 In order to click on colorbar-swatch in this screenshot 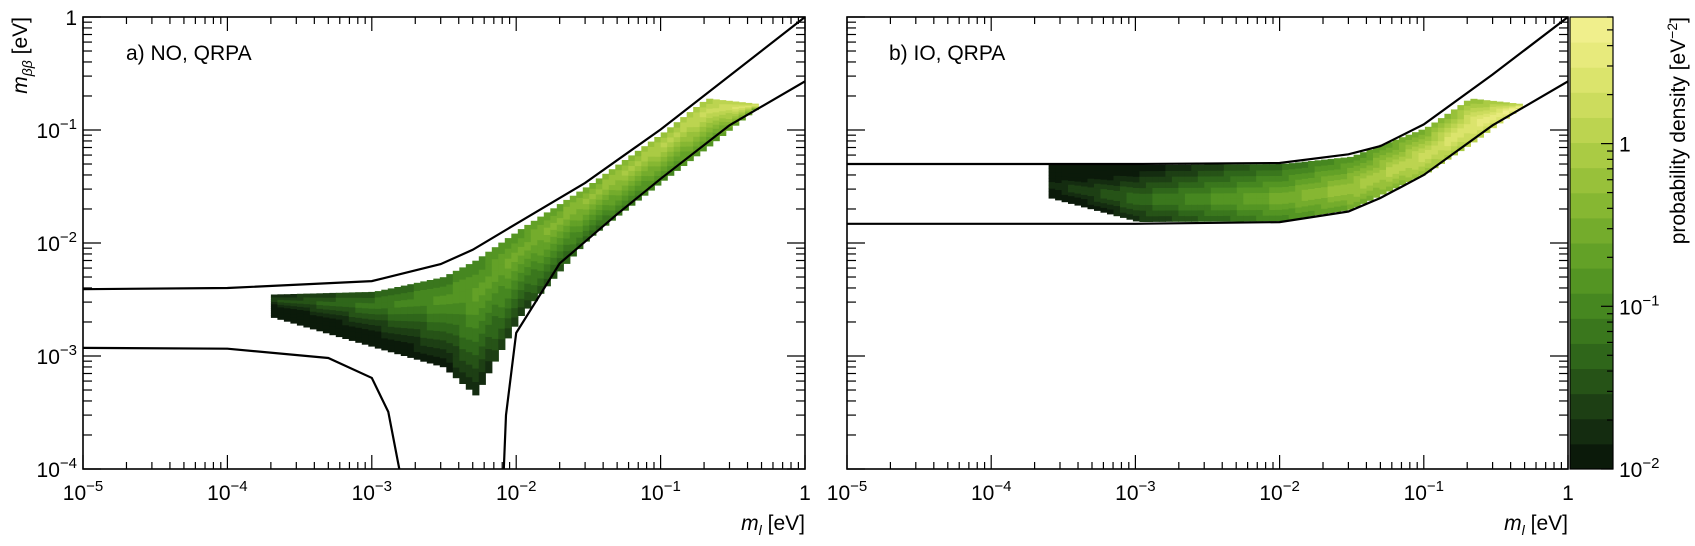, I will do `click(1591, 281)`.